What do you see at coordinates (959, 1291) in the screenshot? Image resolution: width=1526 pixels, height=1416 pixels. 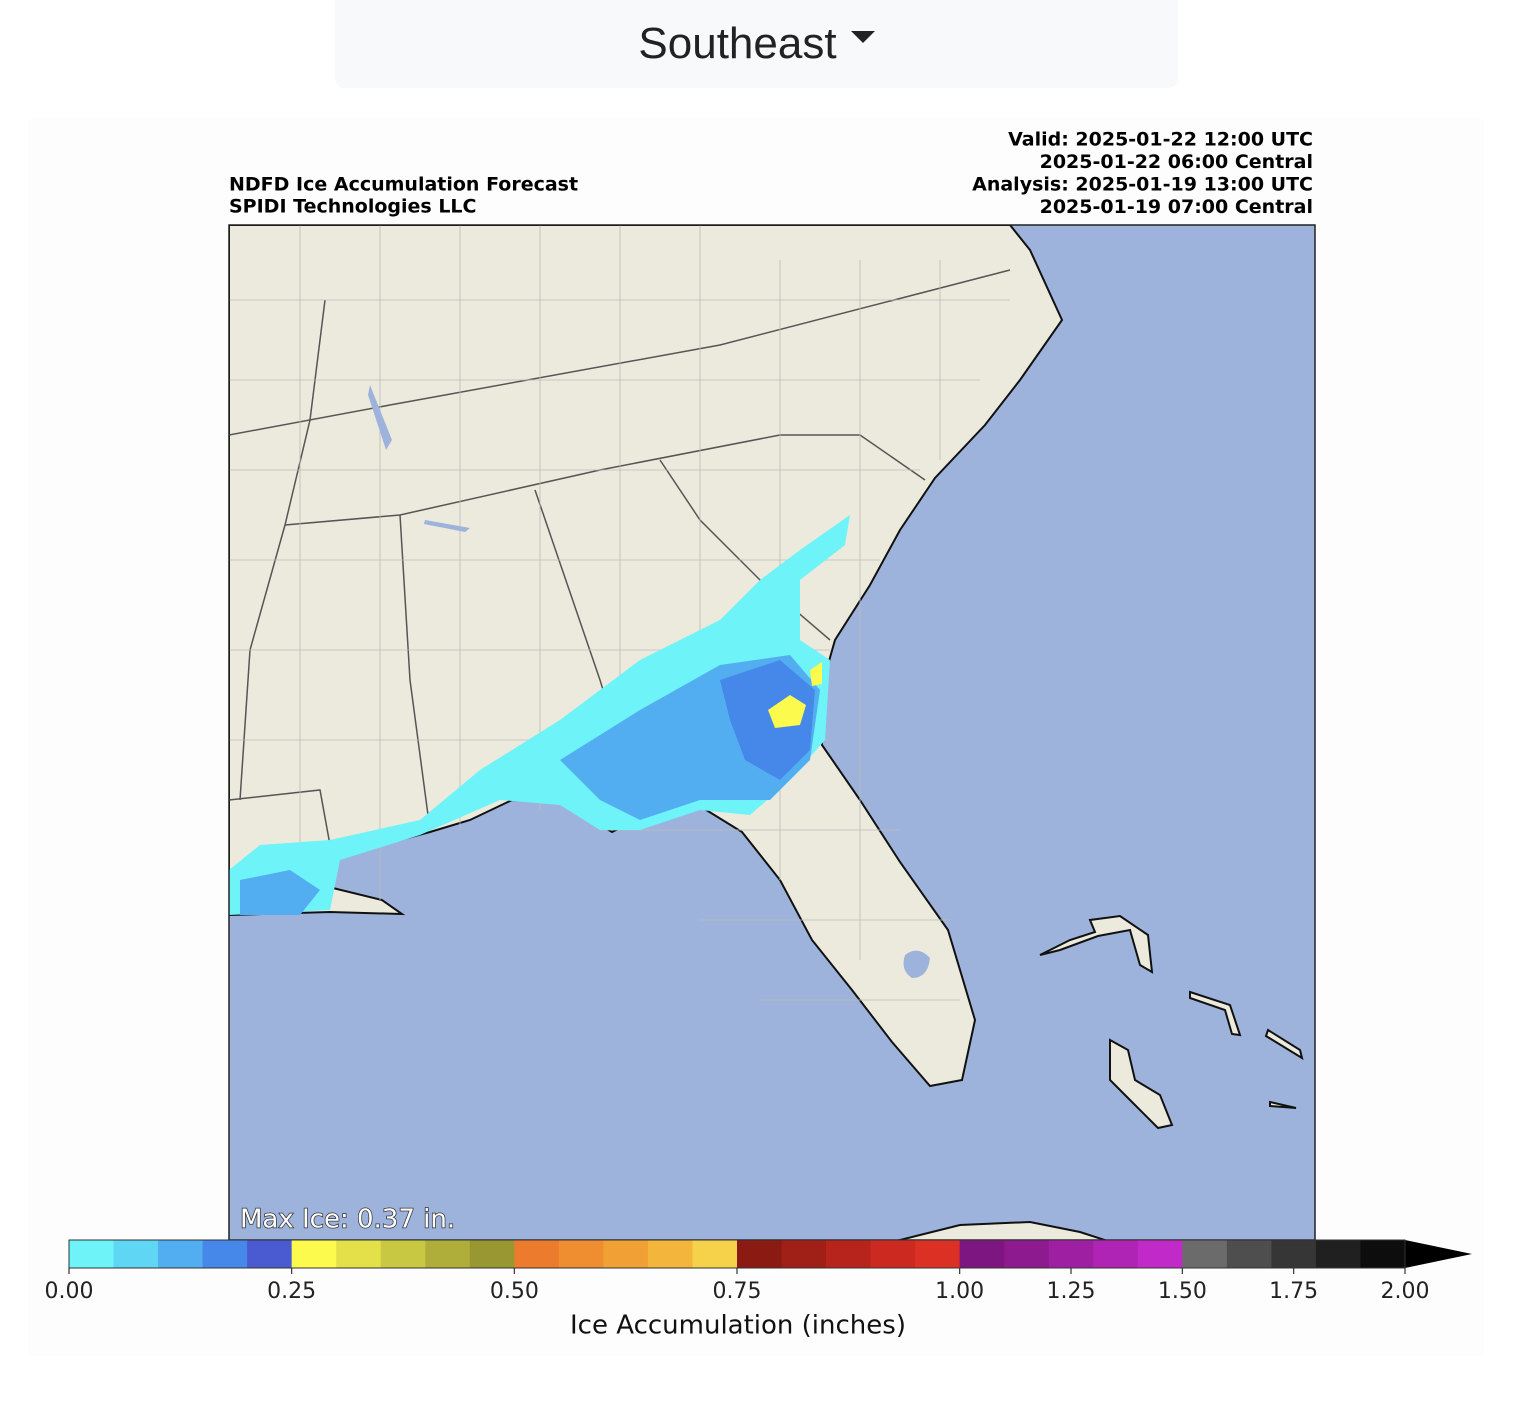 I see `tick-label: 1.00` at bounding box center [959, 1291].